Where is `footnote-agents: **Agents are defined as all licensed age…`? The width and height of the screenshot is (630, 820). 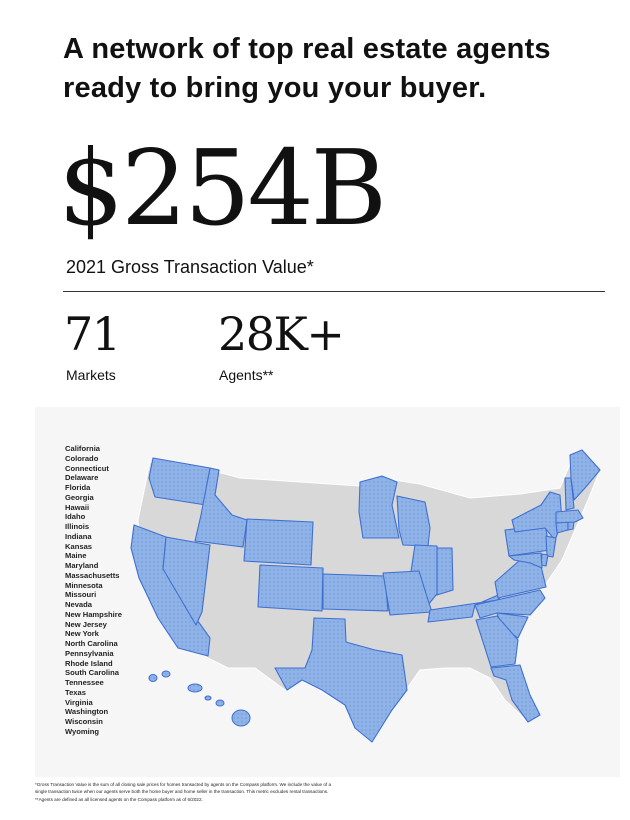
footnote-agents: **Agents are defined as all licensed age… is located at coordinates (119, 799).